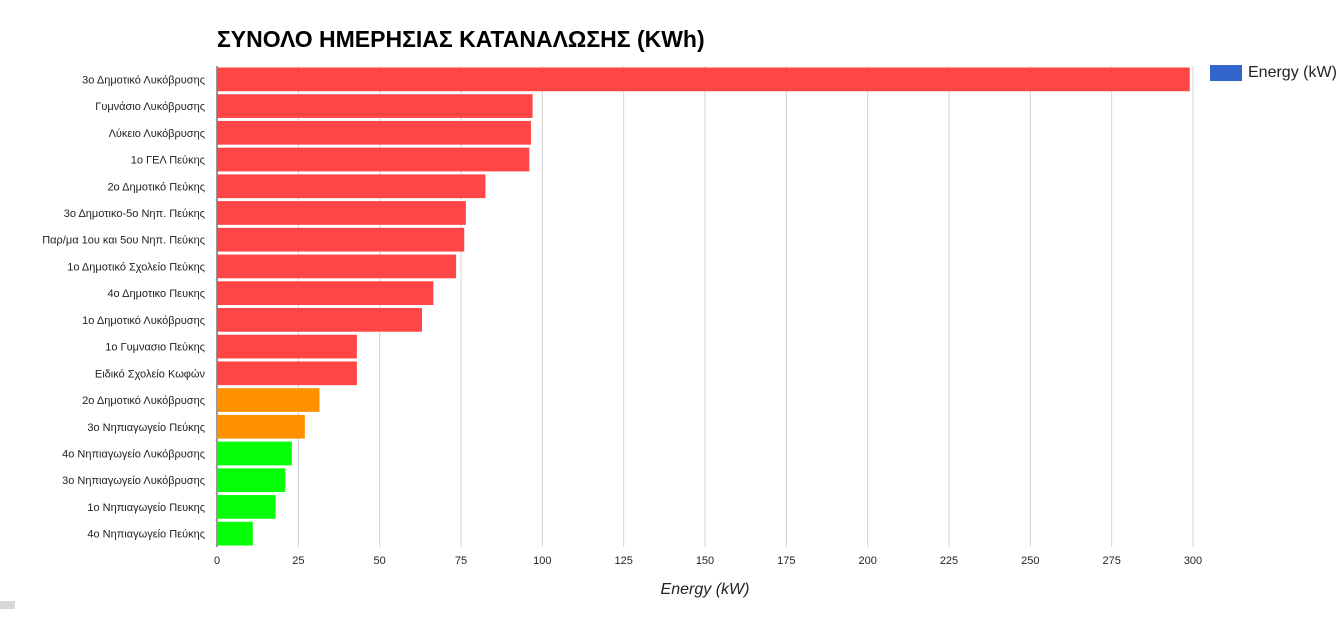 The width and height of the screenshot is (1337, 628). I want to click on x-tick-label: 100, so click(542, 561).